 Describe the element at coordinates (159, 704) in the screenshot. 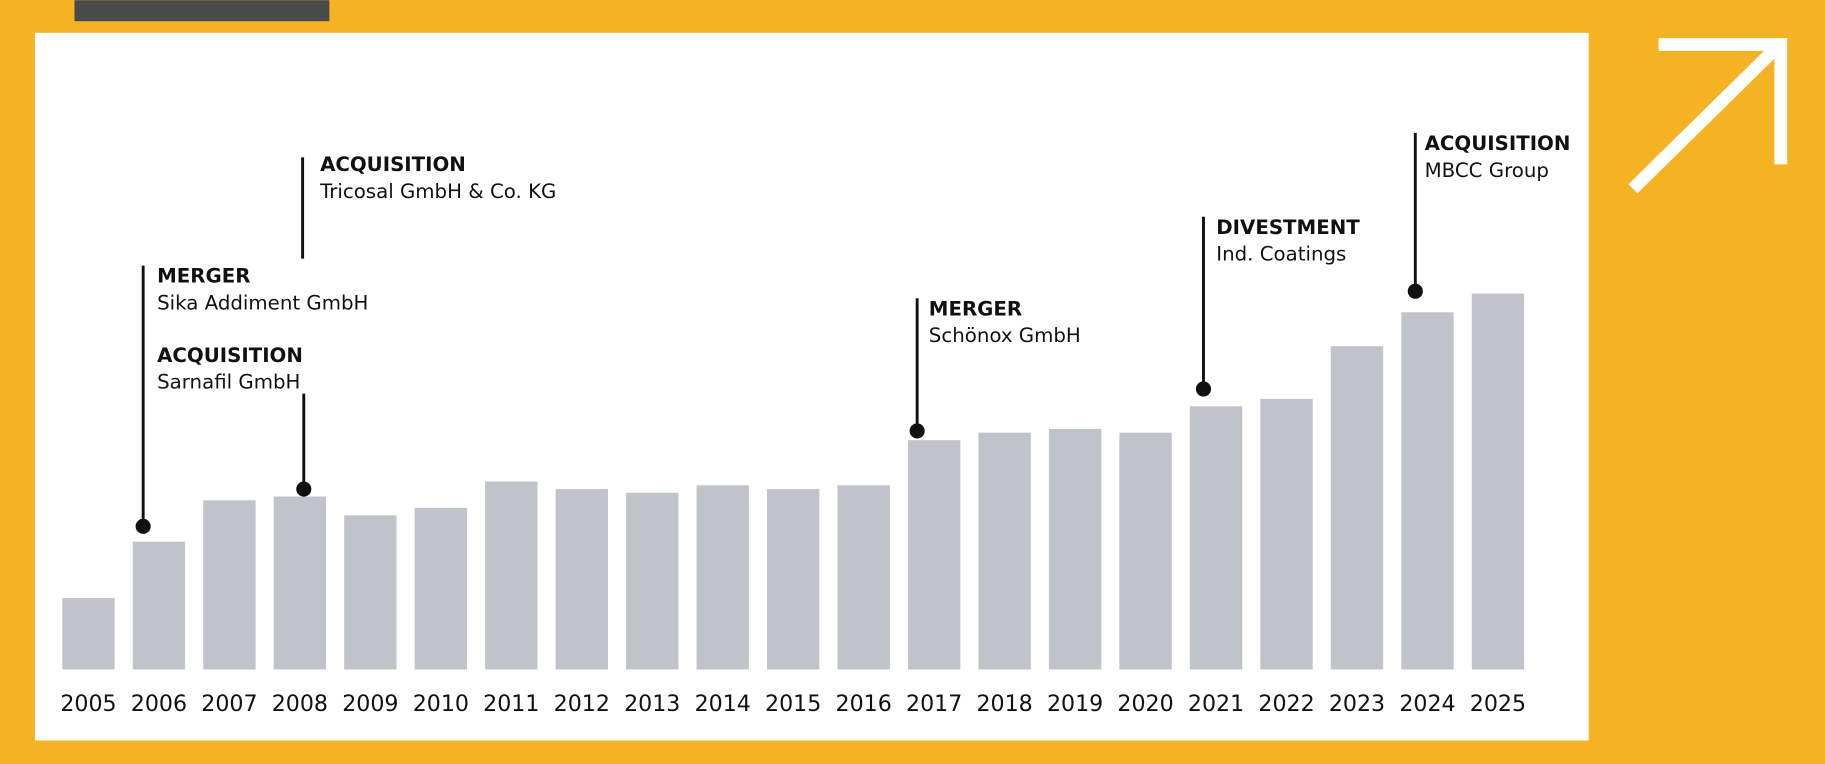

I see `x-tick-label: 2006` at that location.